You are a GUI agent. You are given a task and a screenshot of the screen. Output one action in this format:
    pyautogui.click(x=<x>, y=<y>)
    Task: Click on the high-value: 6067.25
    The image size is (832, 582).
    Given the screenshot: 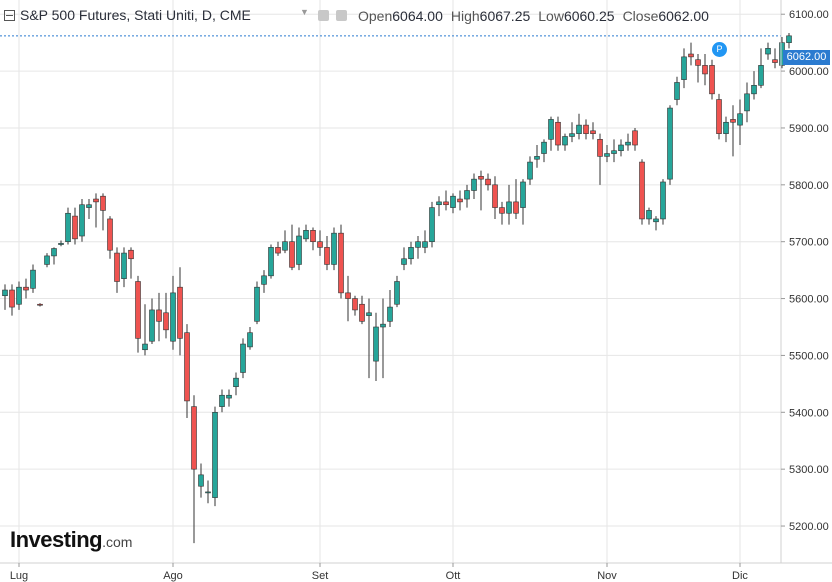 What is the action you would take?
    pyautogui.click(x=505, y=16)
    